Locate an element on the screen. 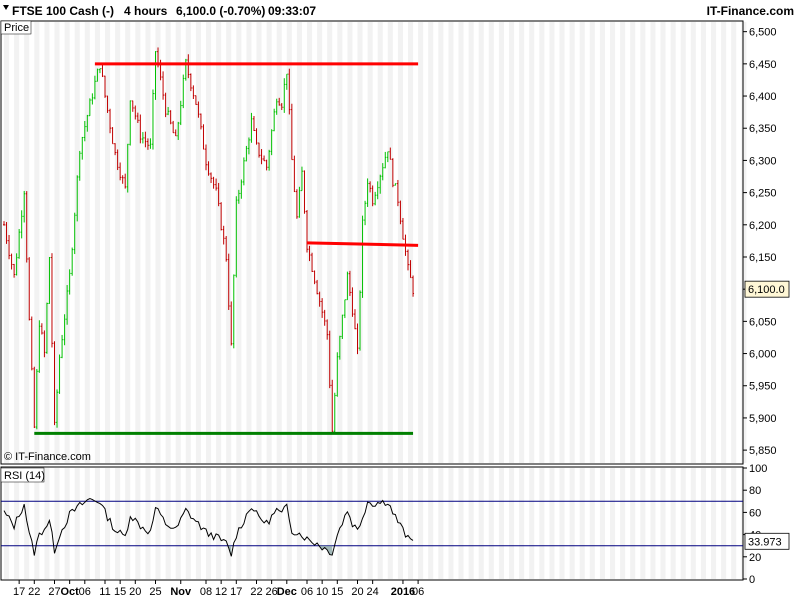  x-tick-label: Nov is located at coordinates (181, 592).